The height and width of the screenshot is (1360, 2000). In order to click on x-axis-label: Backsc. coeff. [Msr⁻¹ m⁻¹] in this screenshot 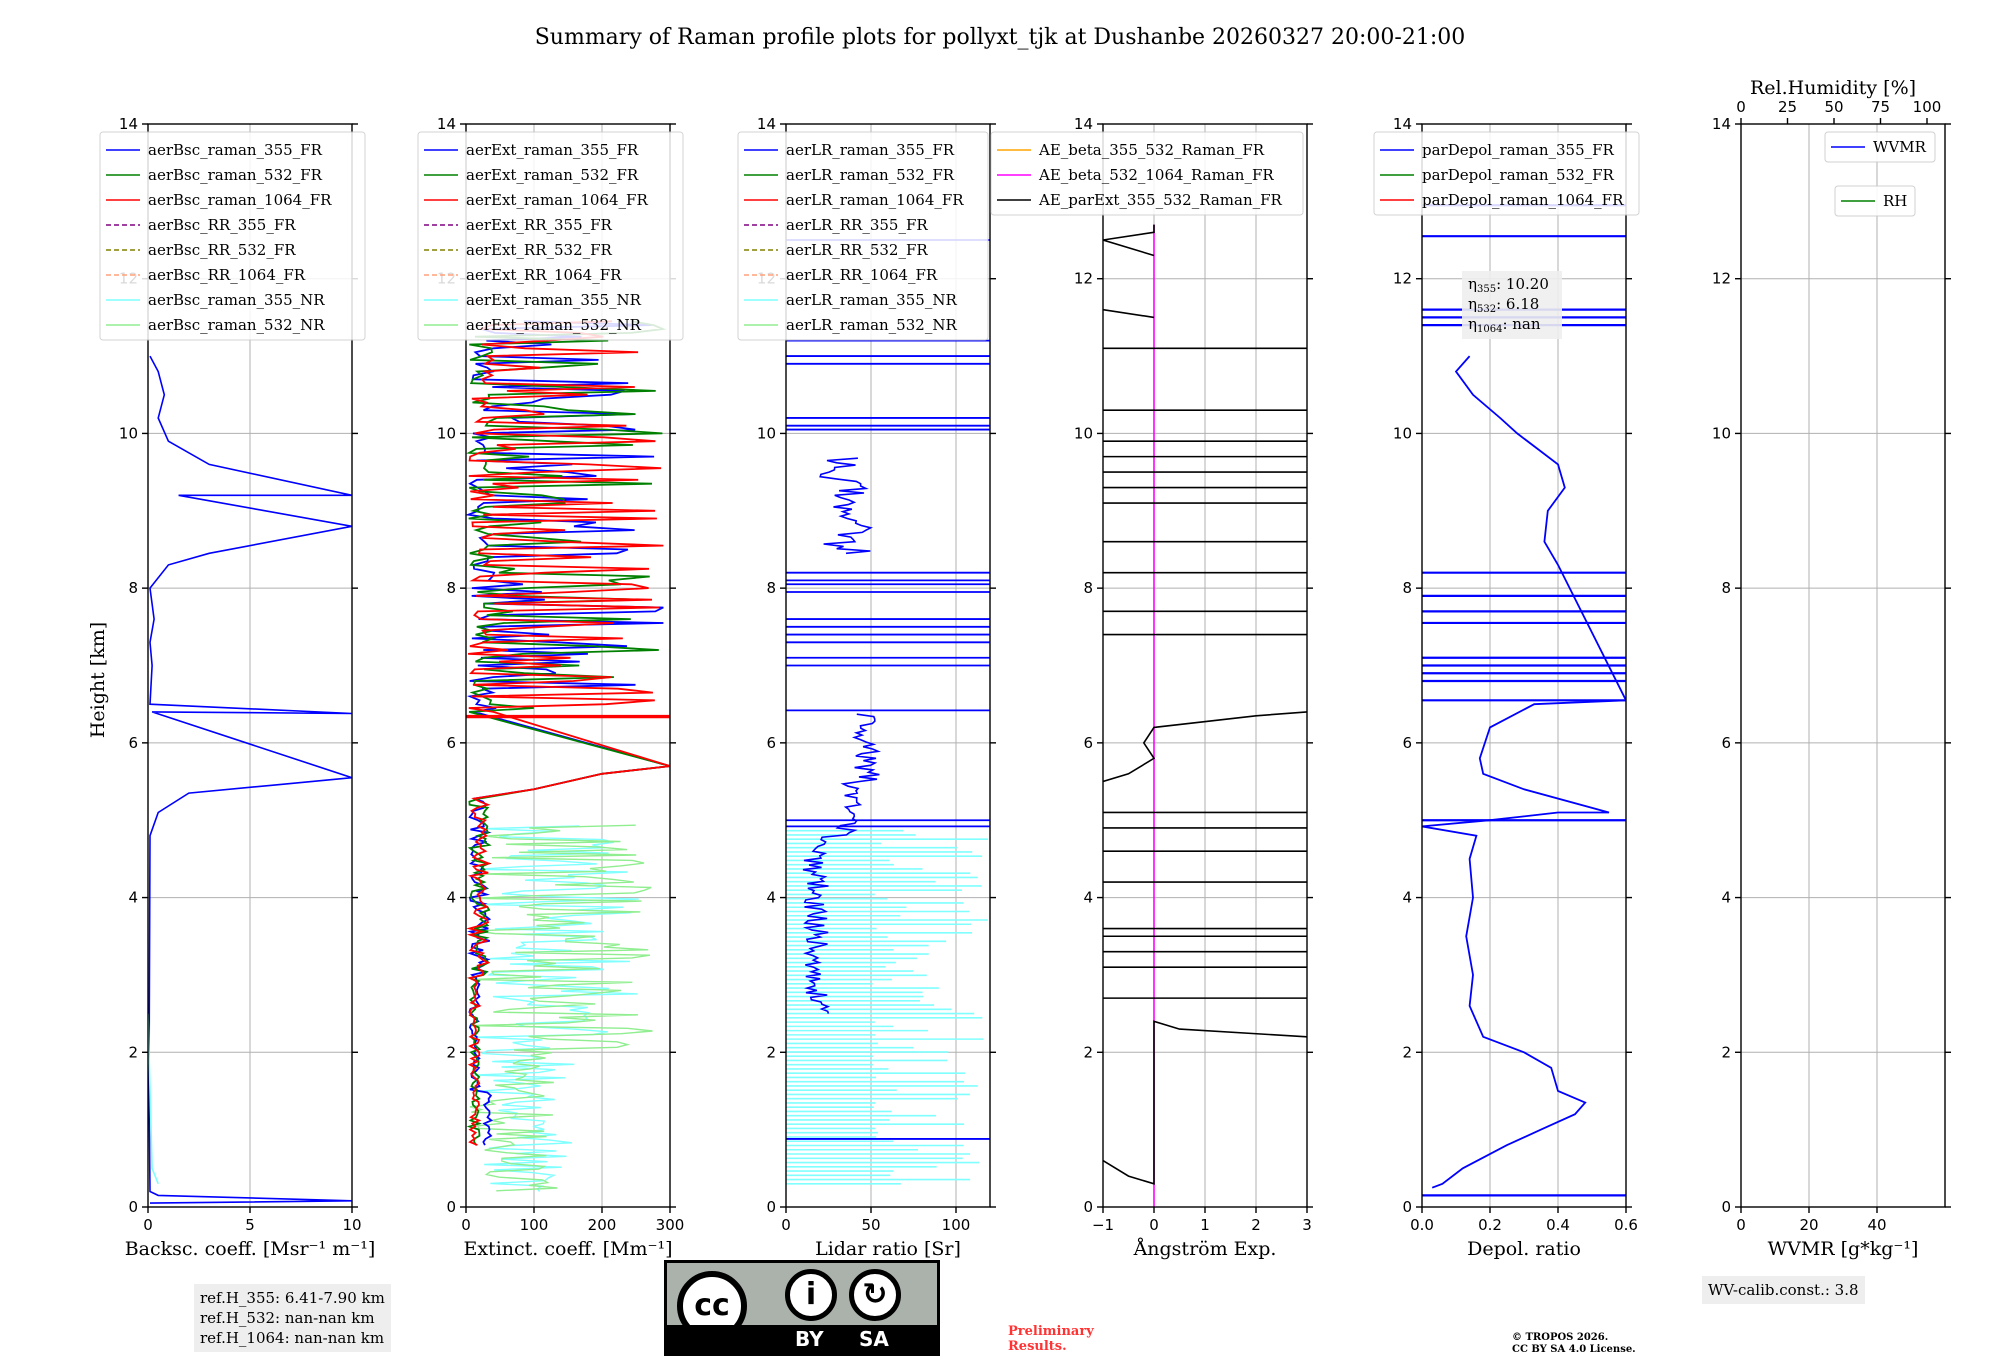, I will do `click(250, 1249)`.